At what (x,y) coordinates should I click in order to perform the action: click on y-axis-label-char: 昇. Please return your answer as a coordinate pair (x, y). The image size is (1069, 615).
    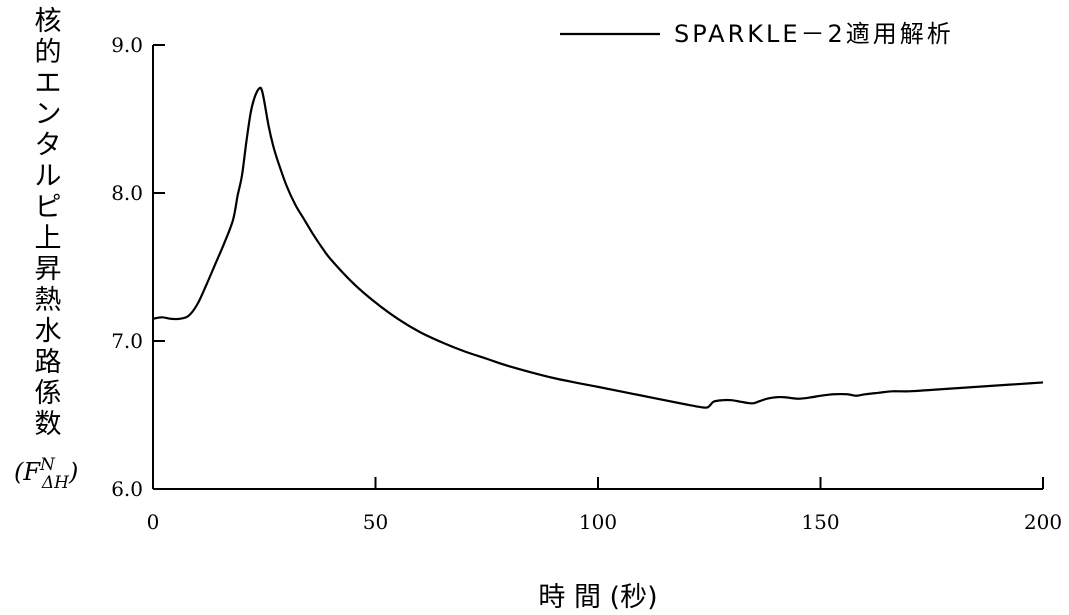
    Looking at the image, I should click on (48, 269).